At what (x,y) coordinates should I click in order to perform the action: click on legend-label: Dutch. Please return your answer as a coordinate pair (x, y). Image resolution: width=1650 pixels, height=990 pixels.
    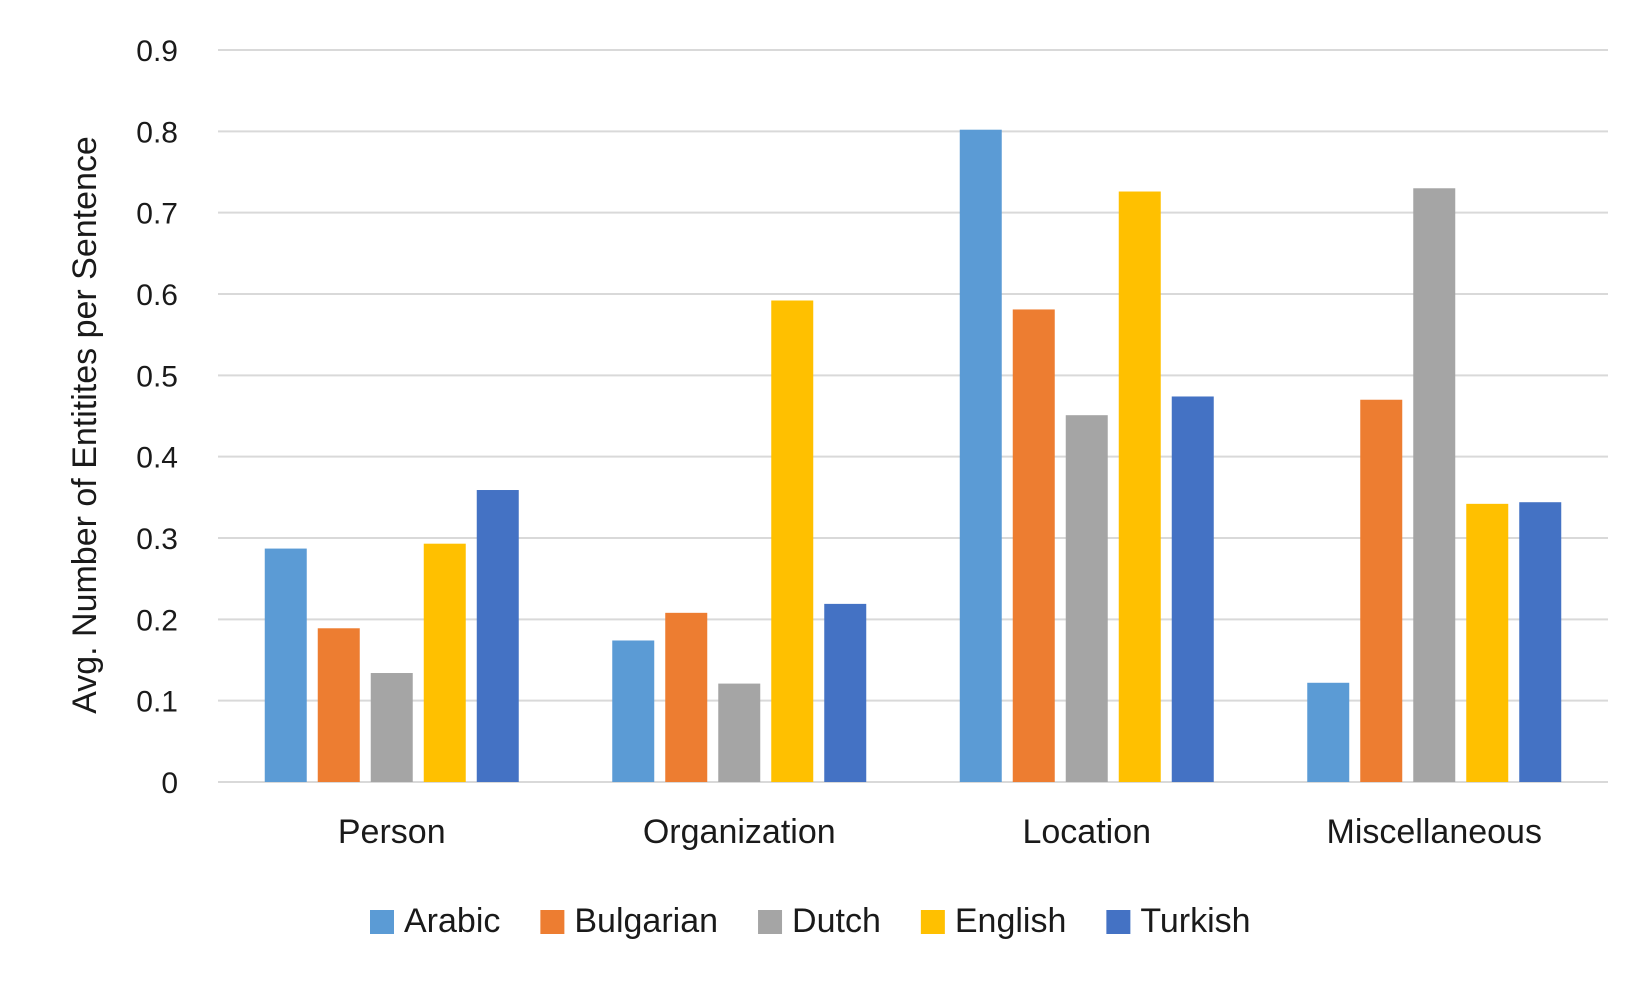
    Looking at the image, I should click on (836, 921).